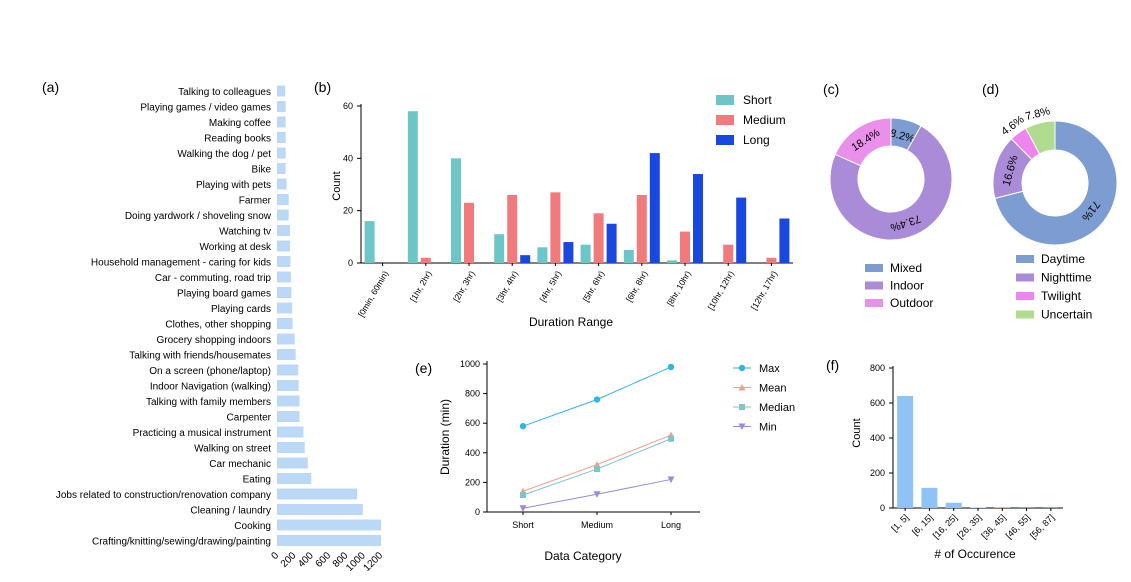 This screenshot has width=1131, height=582. Describe the element at coordinates (1056, 183) in the screenshot. I see `panel-d-slice` at that location.